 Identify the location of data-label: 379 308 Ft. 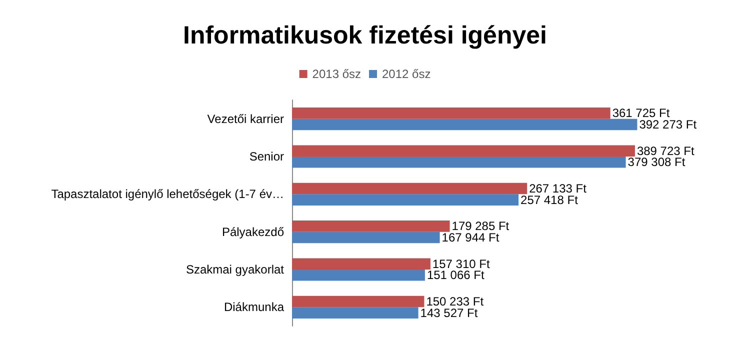
(657, 162).